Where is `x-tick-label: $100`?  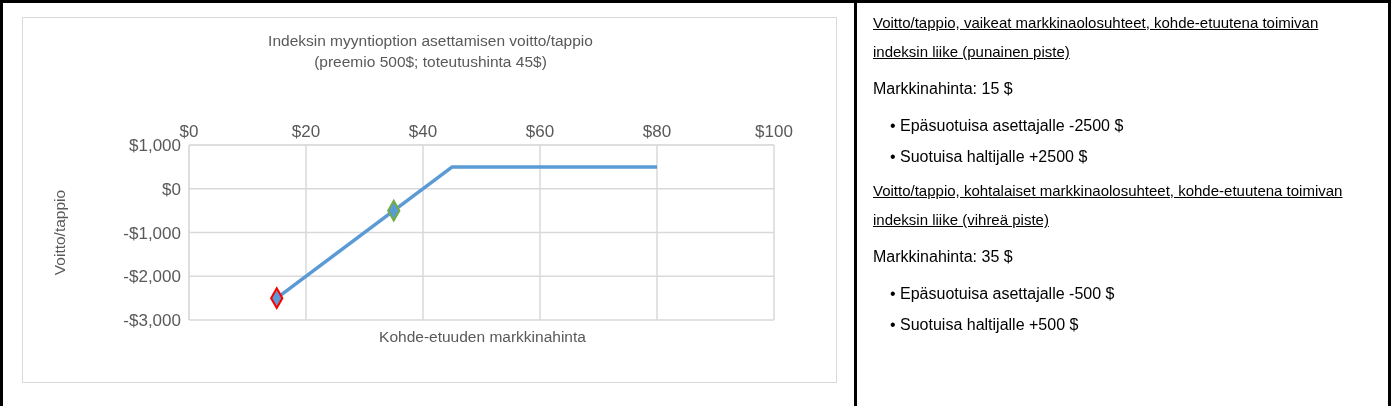 x-tick-label: $100 is located at coordinates (774, 131).